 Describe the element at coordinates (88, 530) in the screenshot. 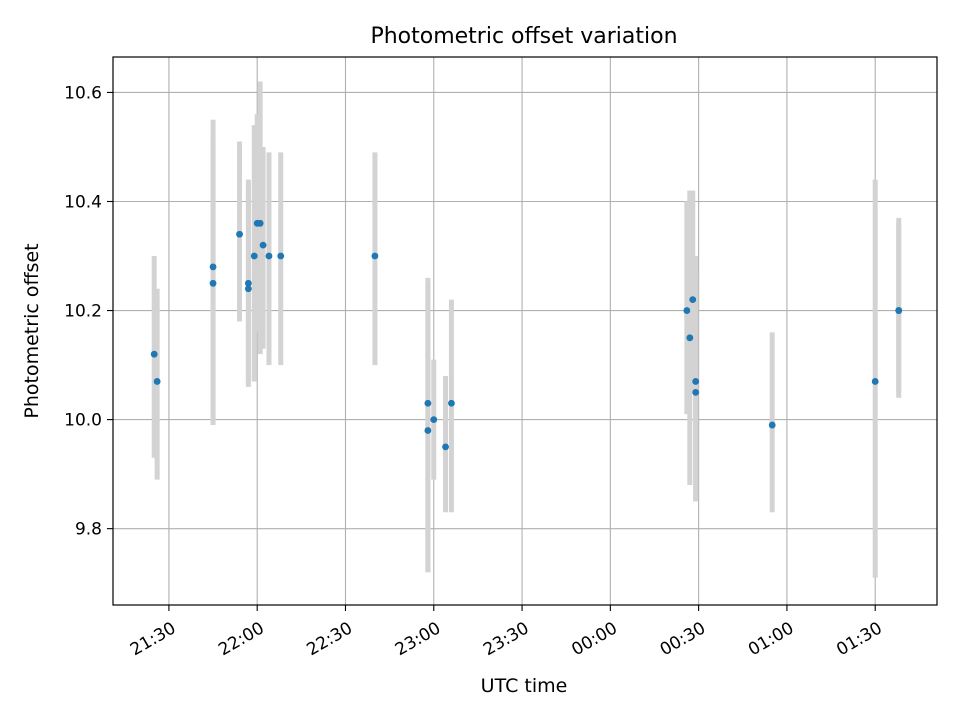

I see `y-tick-label: 9.8` at that location.